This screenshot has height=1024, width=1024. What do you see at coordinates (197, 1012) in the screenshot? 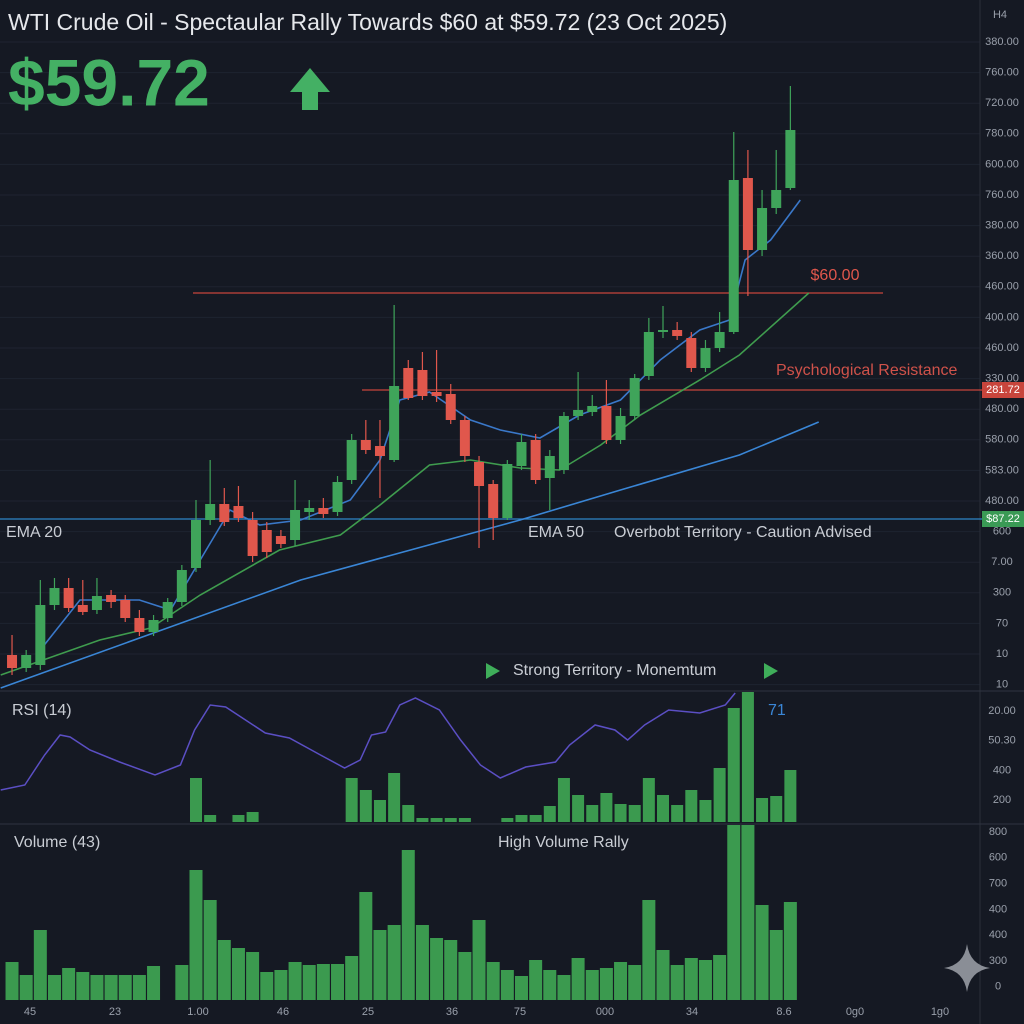
I see `x-tick-label: 1.00` at bounding box center [197, 1012].